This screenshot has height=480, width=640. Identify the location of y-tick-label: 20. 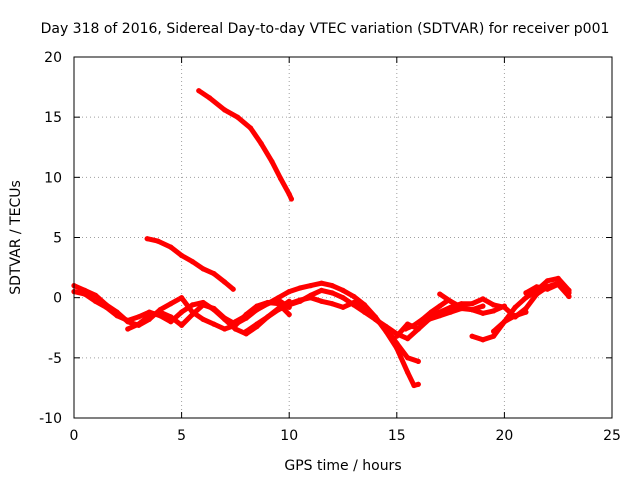
(53, 58).